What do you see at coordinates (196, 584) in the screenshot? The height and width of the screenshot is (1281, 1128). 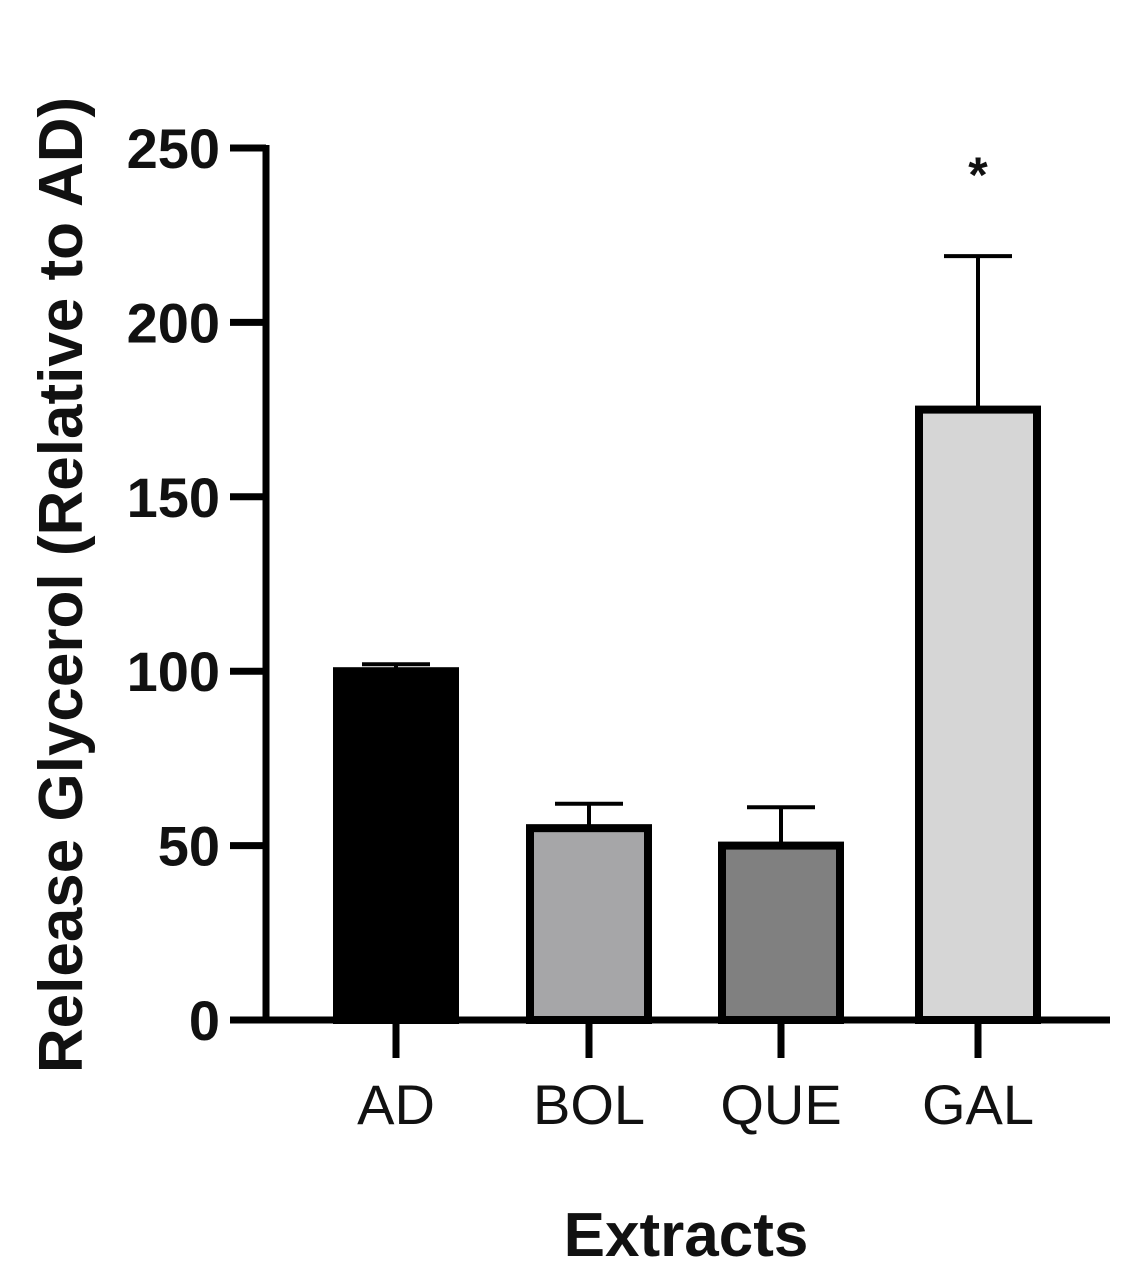 I see `y-ticks: 0 50 100 150 200 250` at bounding box center [196, 584].